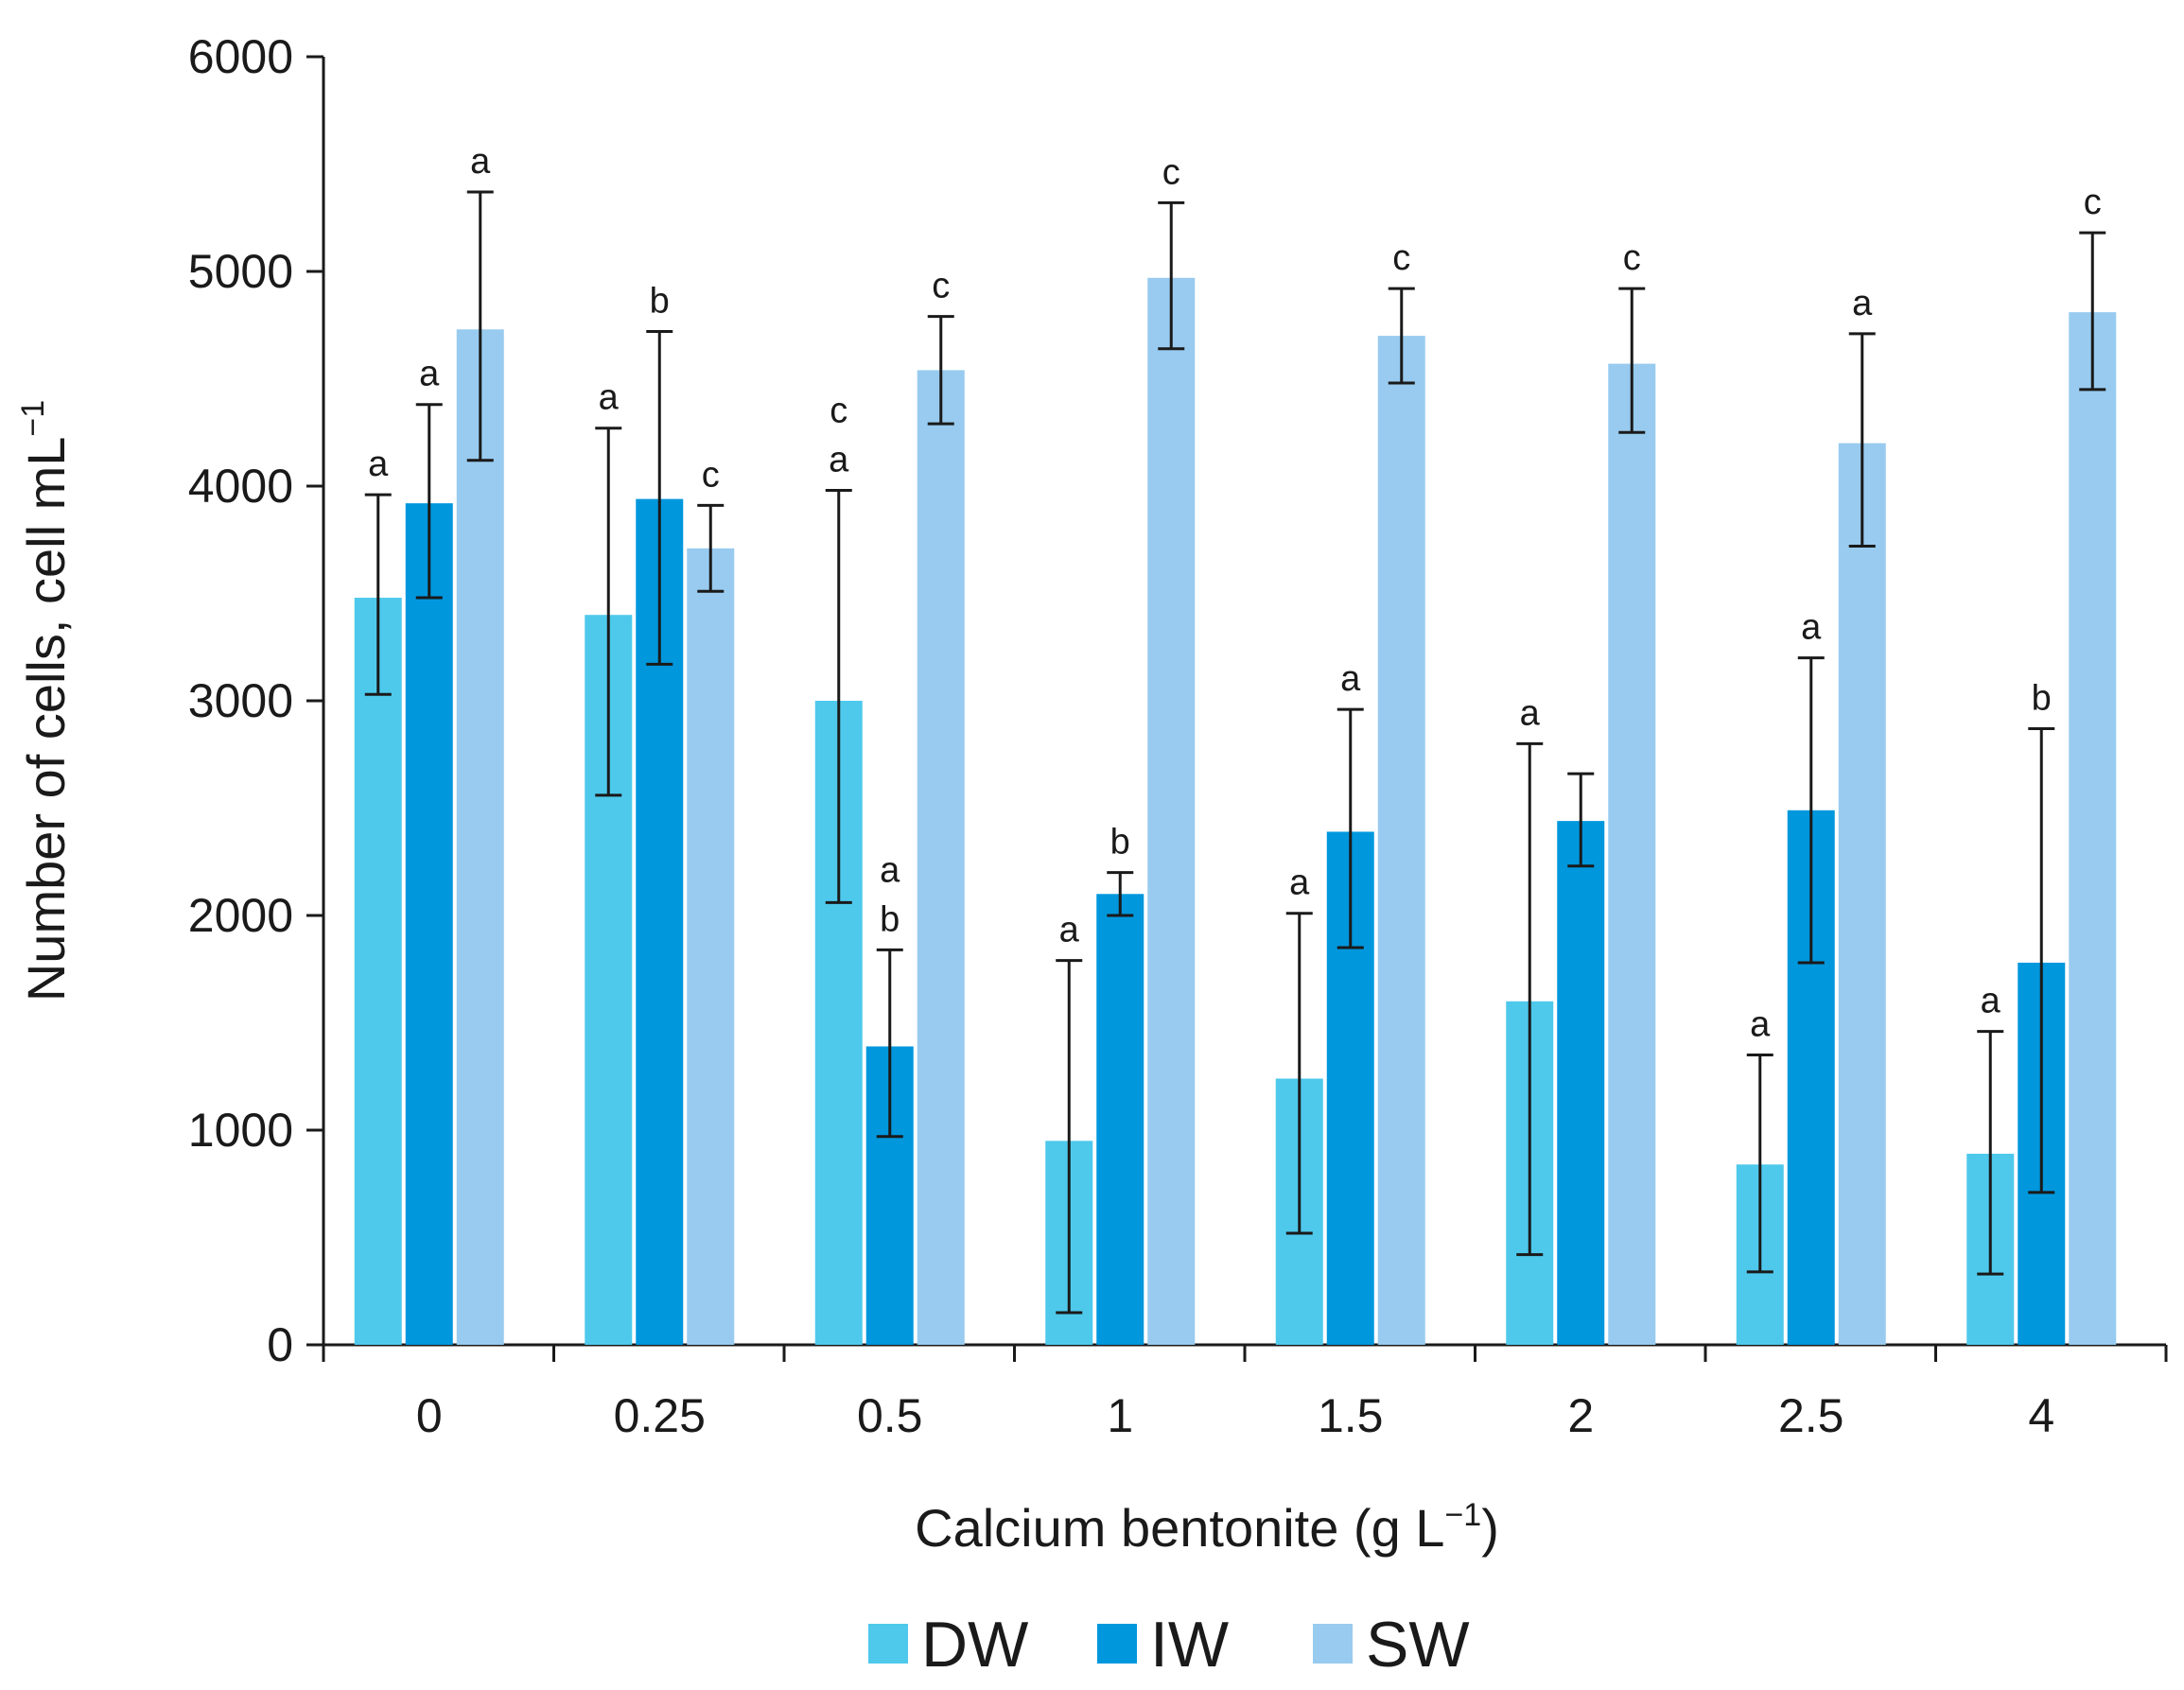 Image resolution: width=2184 pixels, height=1690 pixels. I want to click on x-axis-title-suffix: ), so click(1490, 1528).